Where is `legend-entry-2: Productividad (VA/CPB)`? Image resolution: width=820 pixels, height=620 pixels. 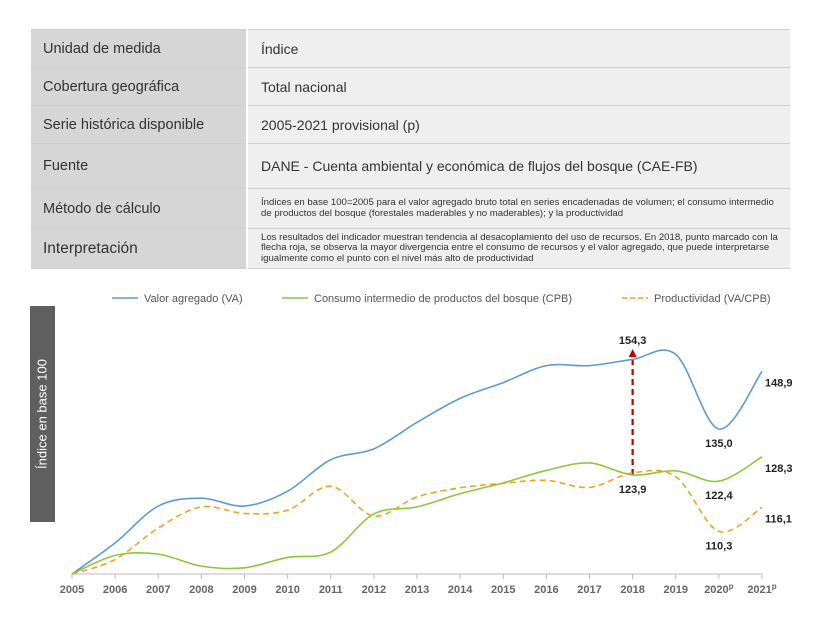
legend-entry-2: Productividad (VA/CPB) is located at coordinates (712, 299).